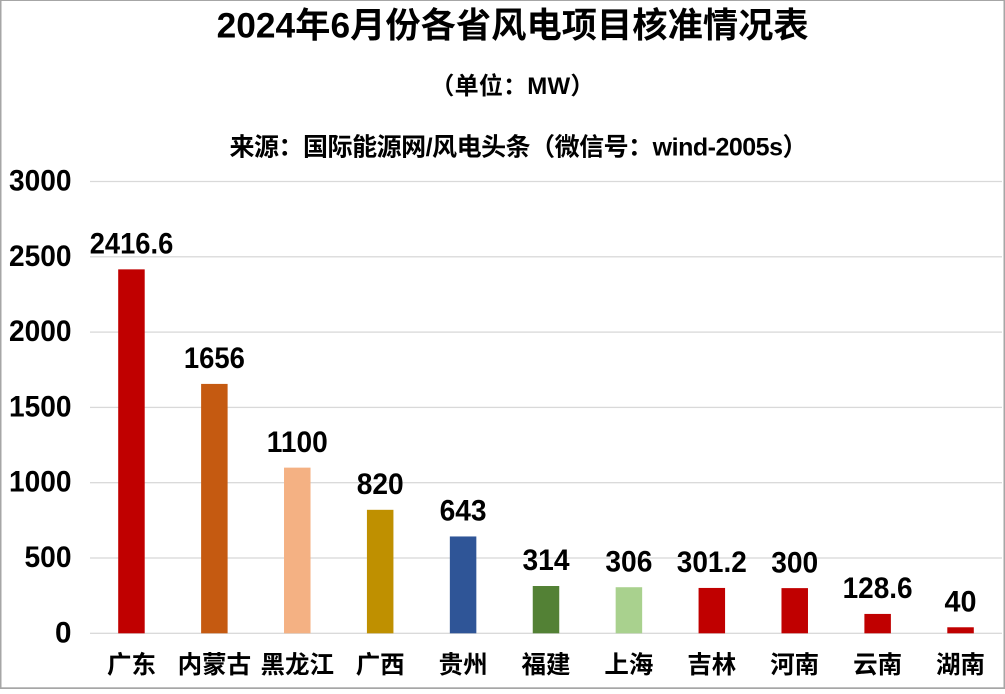 The height and width of the screenshot is (694, 1005). What do you see at coordinates (512, 86) in the screenshot?
I see `svg-text: （单位：MW）` at bounding box center [512, 86].